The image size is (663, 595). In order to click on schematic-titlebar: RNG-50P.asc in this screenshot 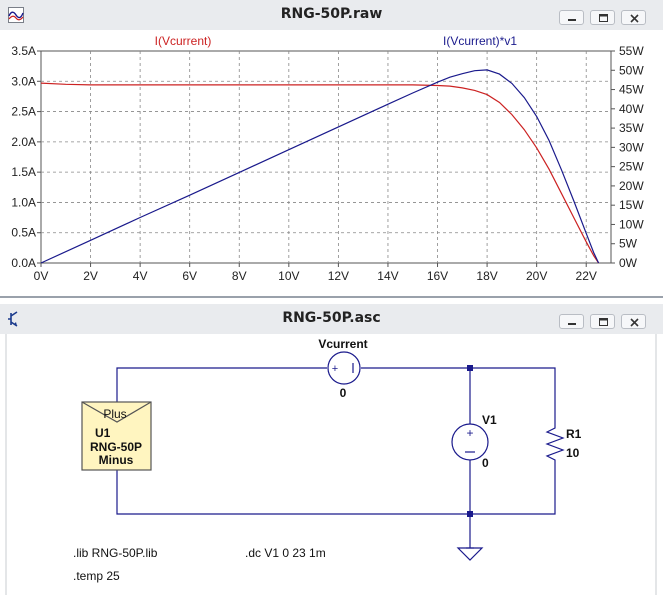, I will do `click(331, 319)`.